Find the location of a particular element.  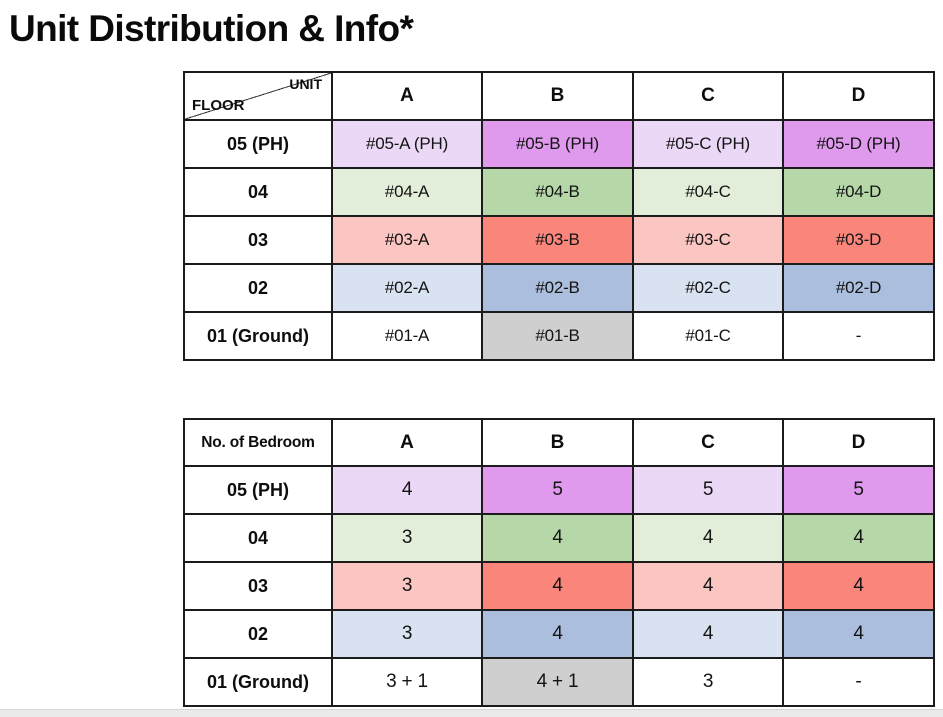

unit-column-header-b: B is located at coordinates (557, 96).